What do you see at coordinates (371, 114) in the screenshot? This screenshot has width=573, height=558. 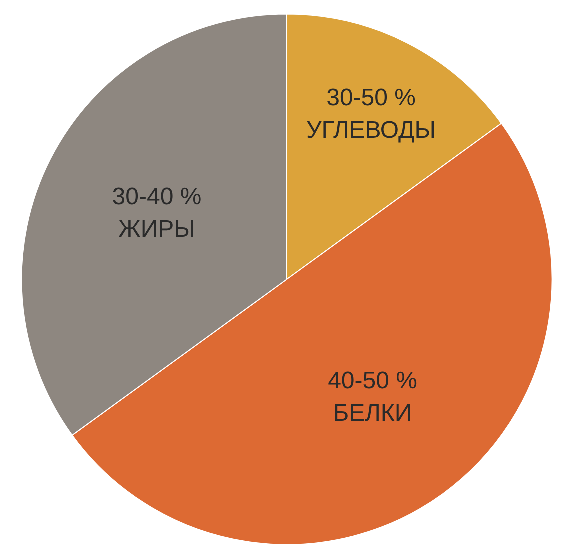 I see `slice-label: 30-50 % УГЛЕВОДЫ` at bounding box center [371, 114].